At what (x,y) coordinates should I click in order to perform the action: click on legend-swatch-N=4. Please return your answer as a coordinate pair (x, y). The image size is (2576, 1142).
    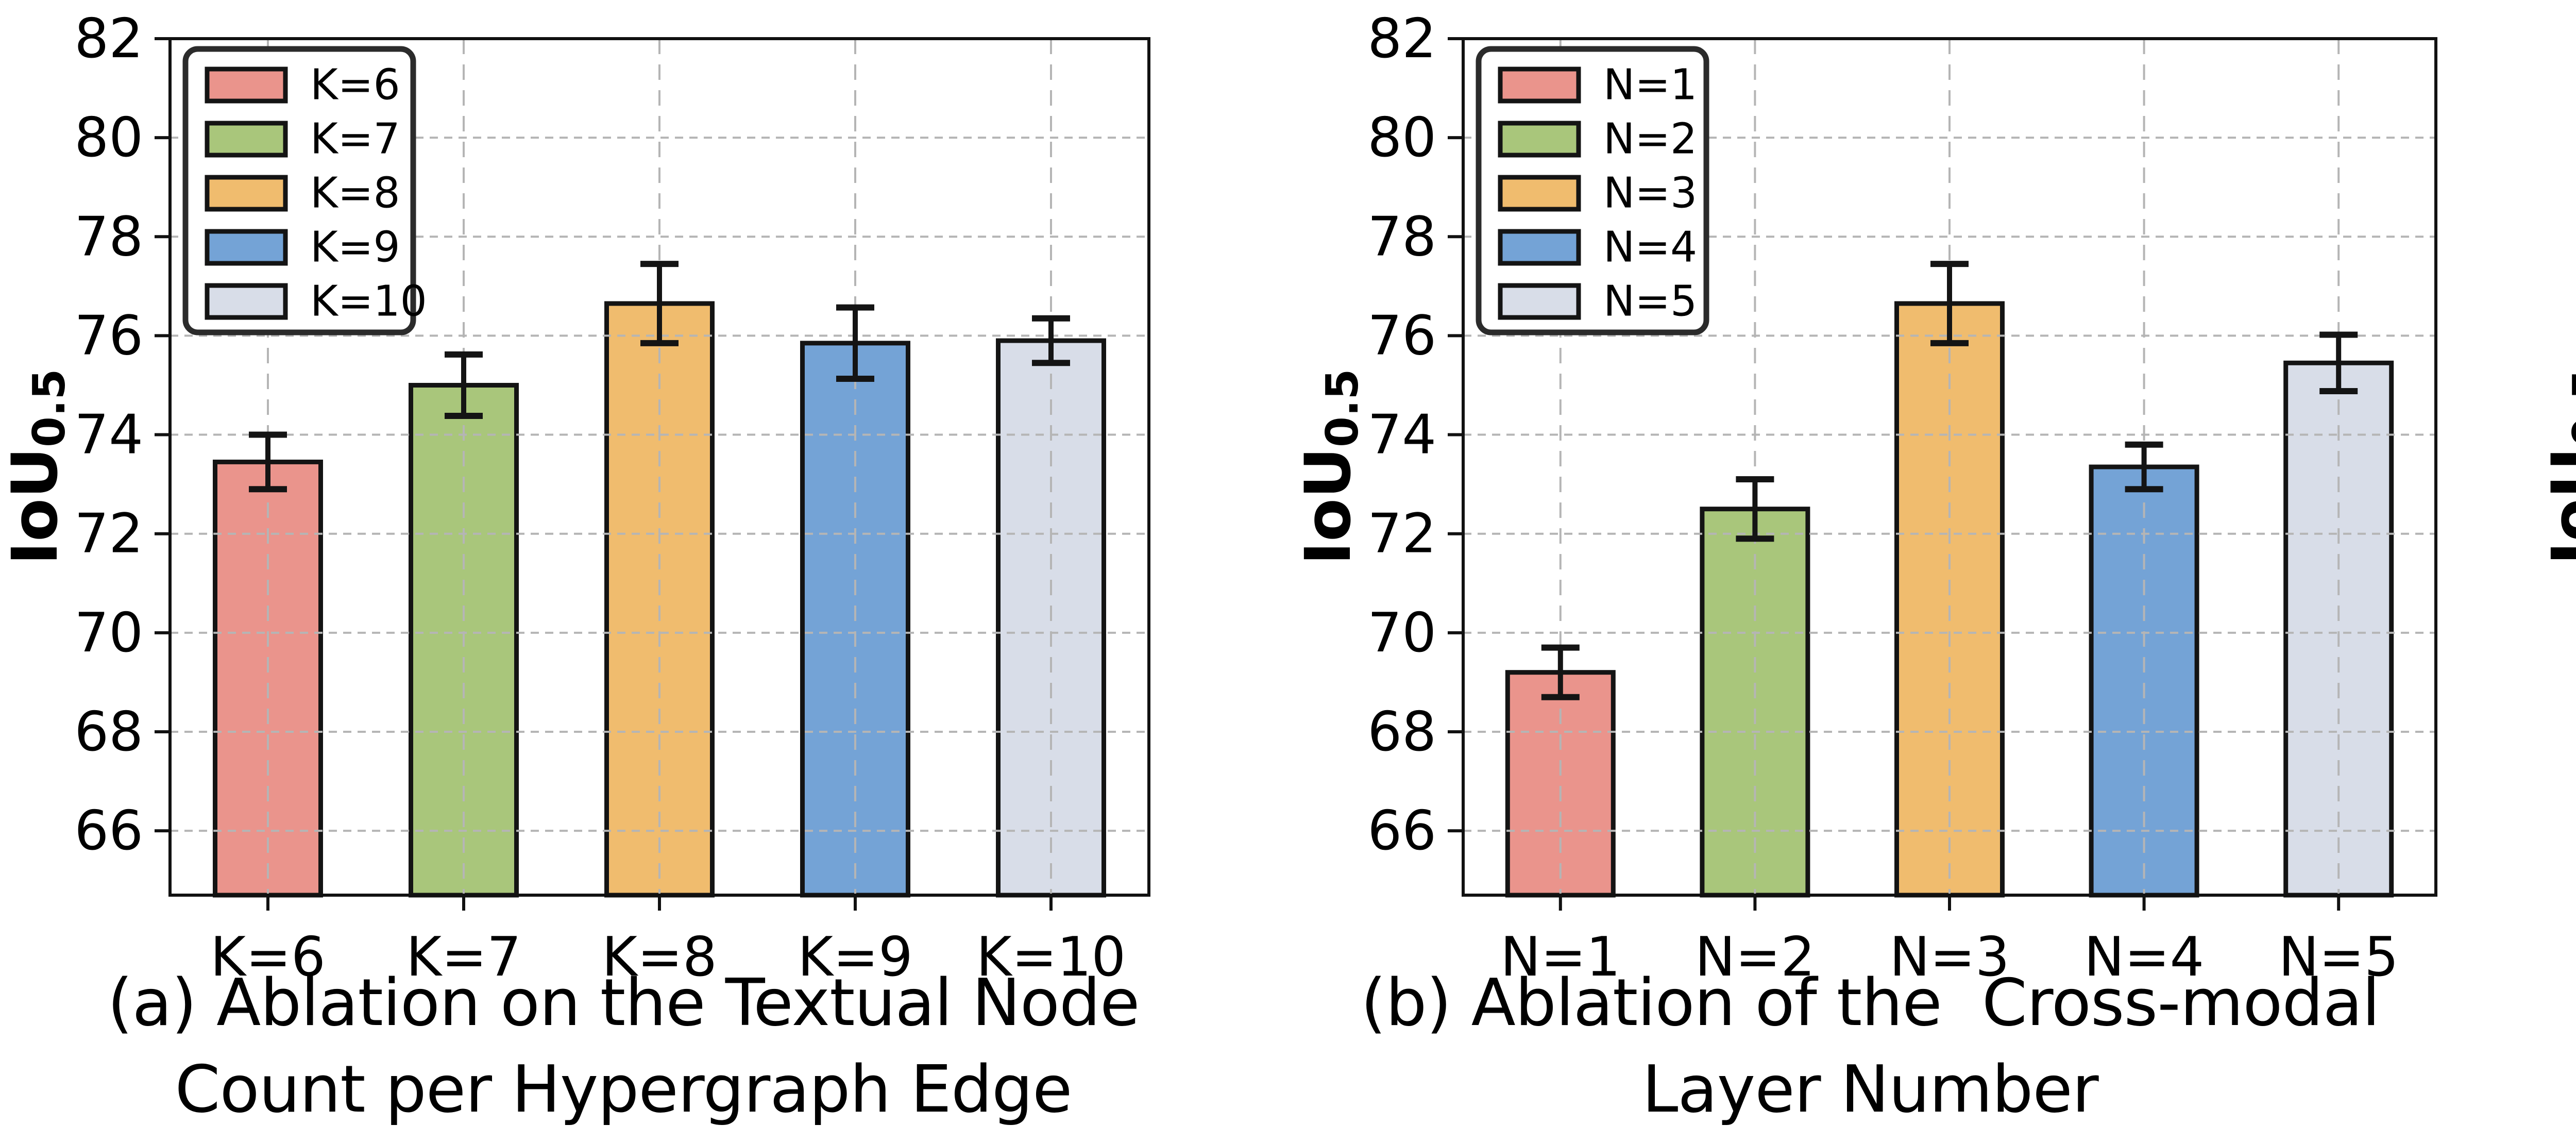
    Looking at the image, I should click on (1539, 247).